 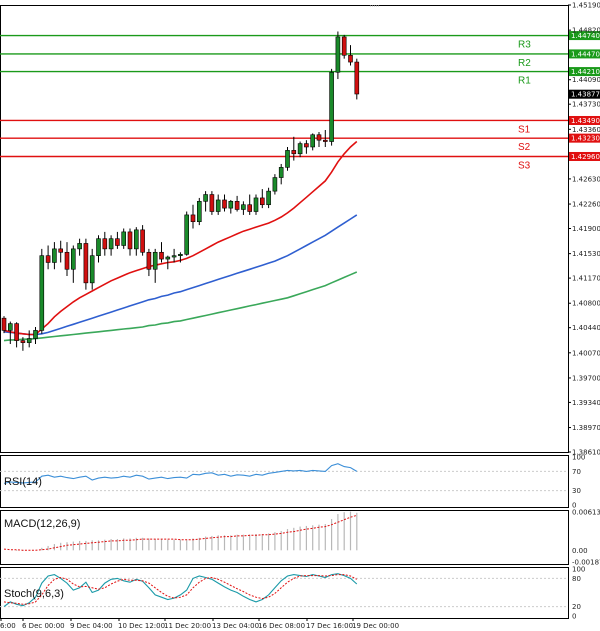 I want to click on y-tick-label: 1.41170, so click(x=586, y=279).